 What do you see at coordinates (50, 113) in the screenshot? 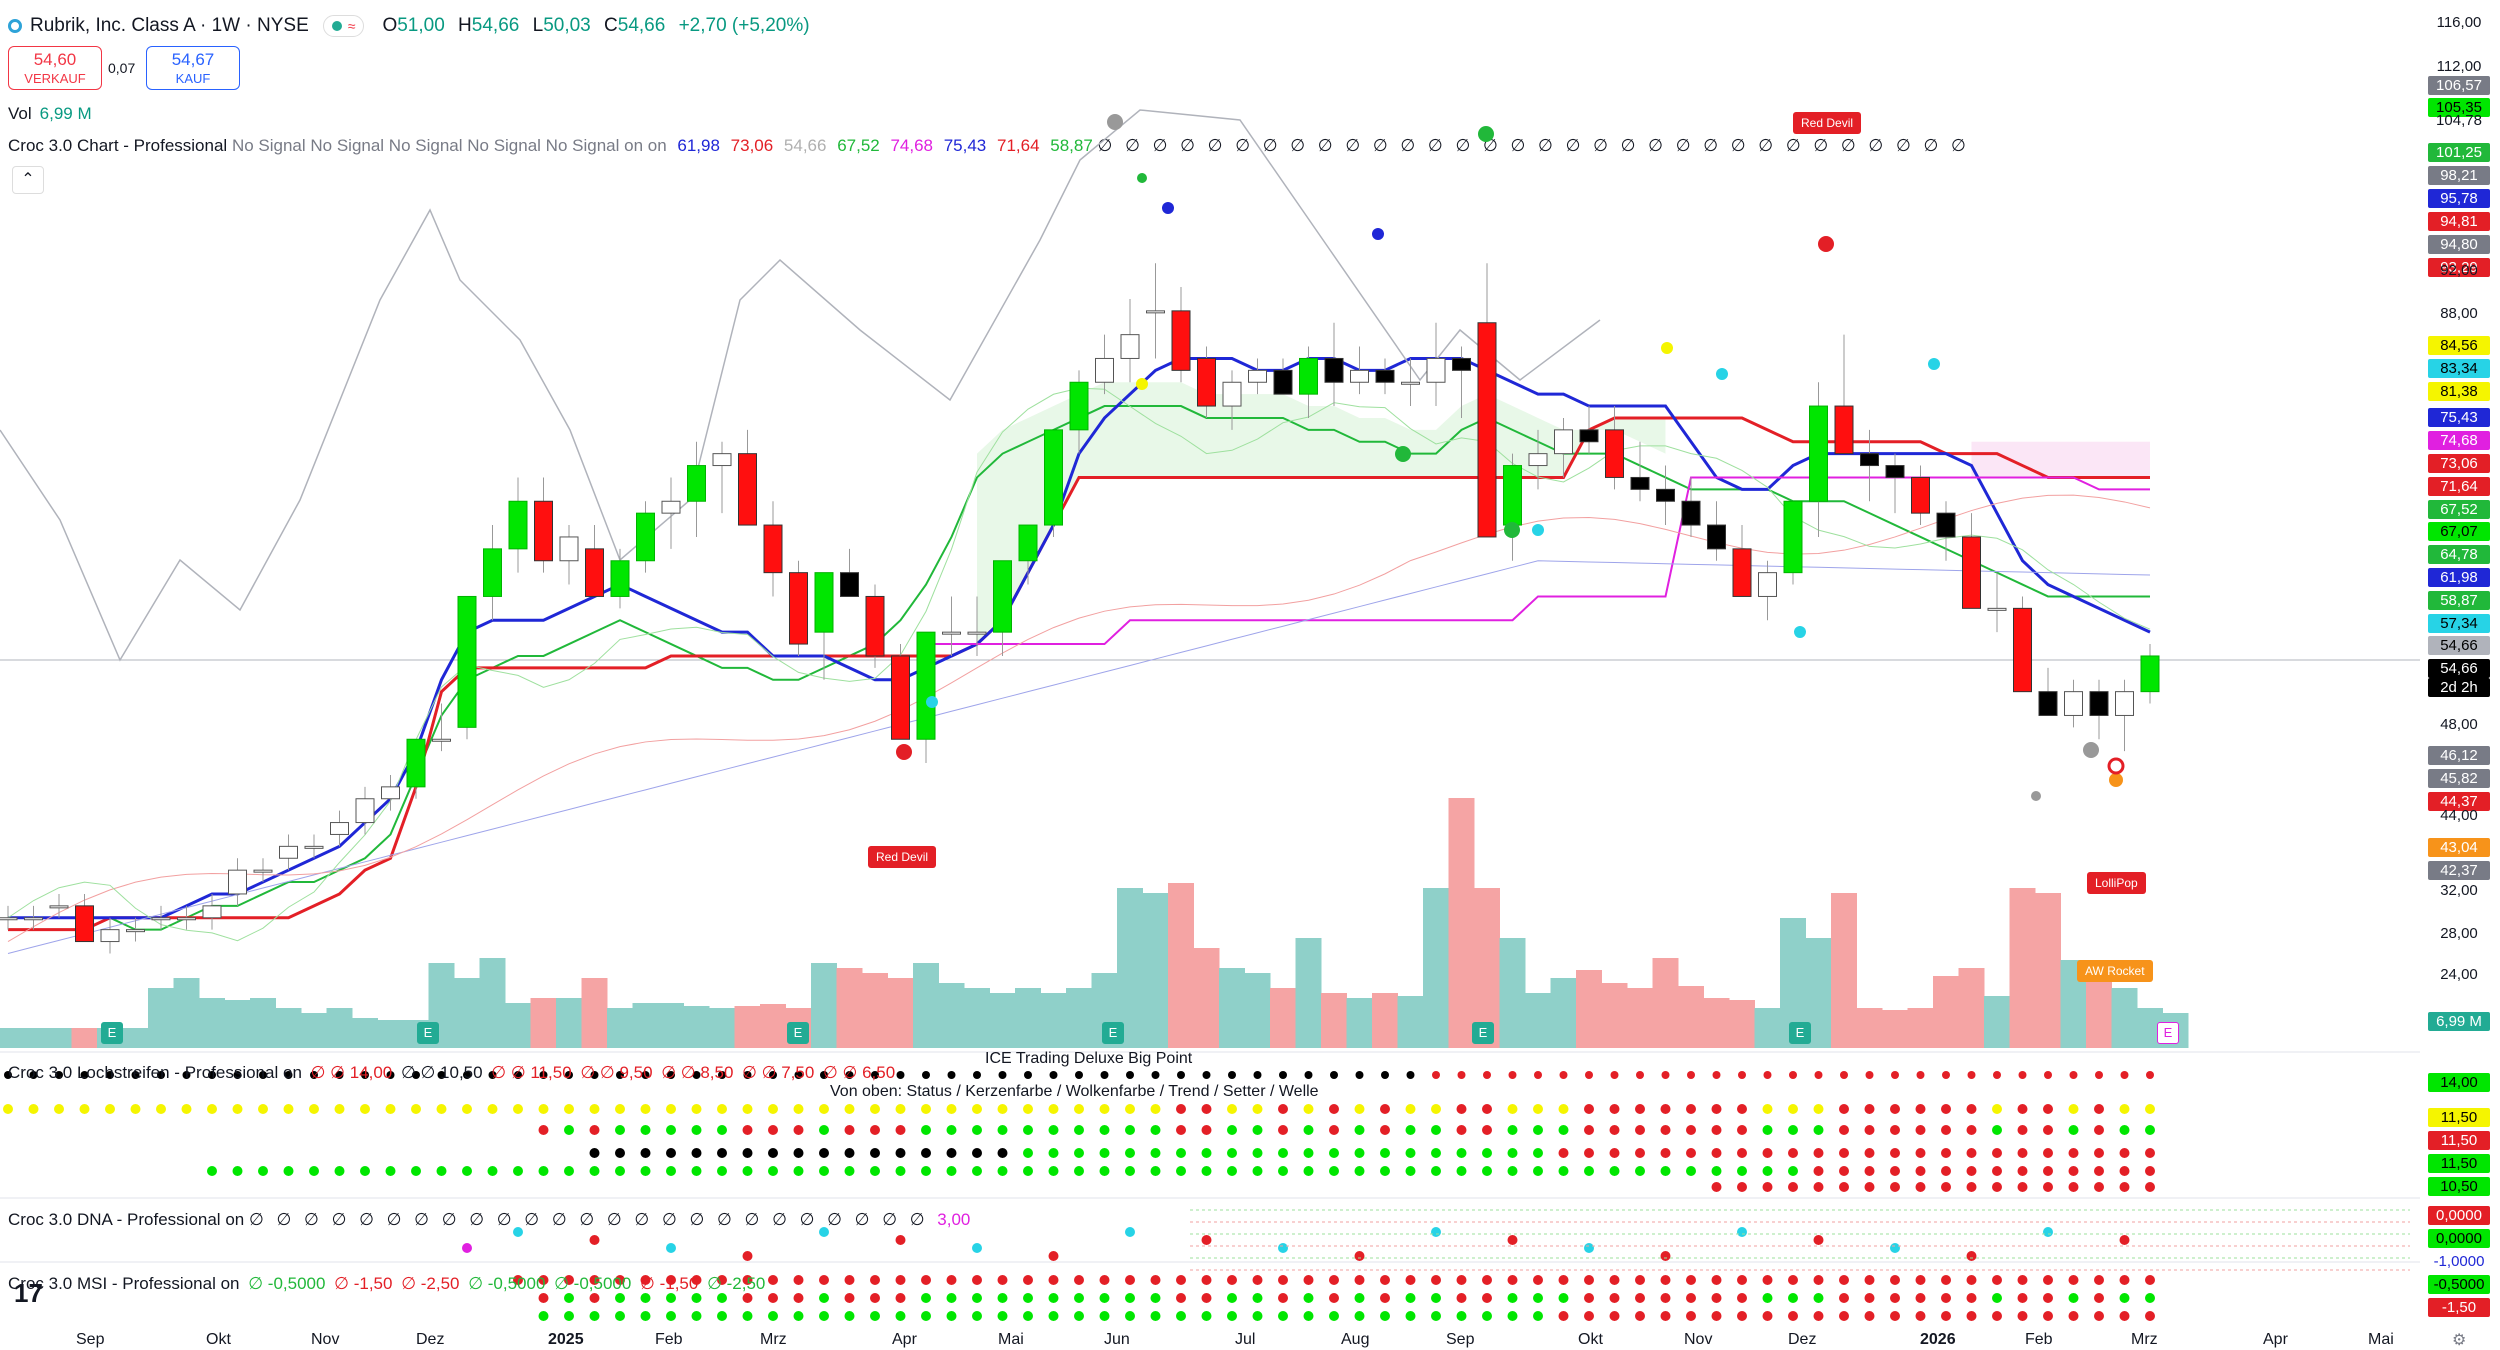
I see `volume-legend: Vol 6,99 M` at bounding box center [50, 113].